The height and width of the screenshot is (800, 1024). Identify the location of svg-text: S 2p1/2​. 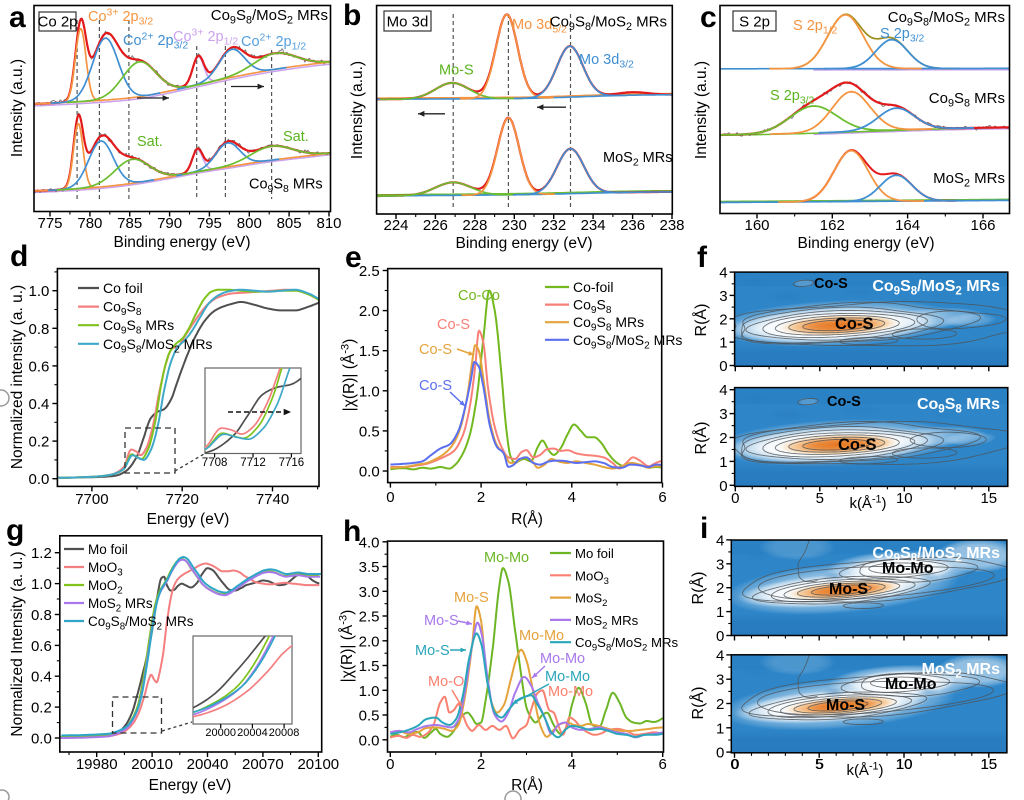
(815, 27).